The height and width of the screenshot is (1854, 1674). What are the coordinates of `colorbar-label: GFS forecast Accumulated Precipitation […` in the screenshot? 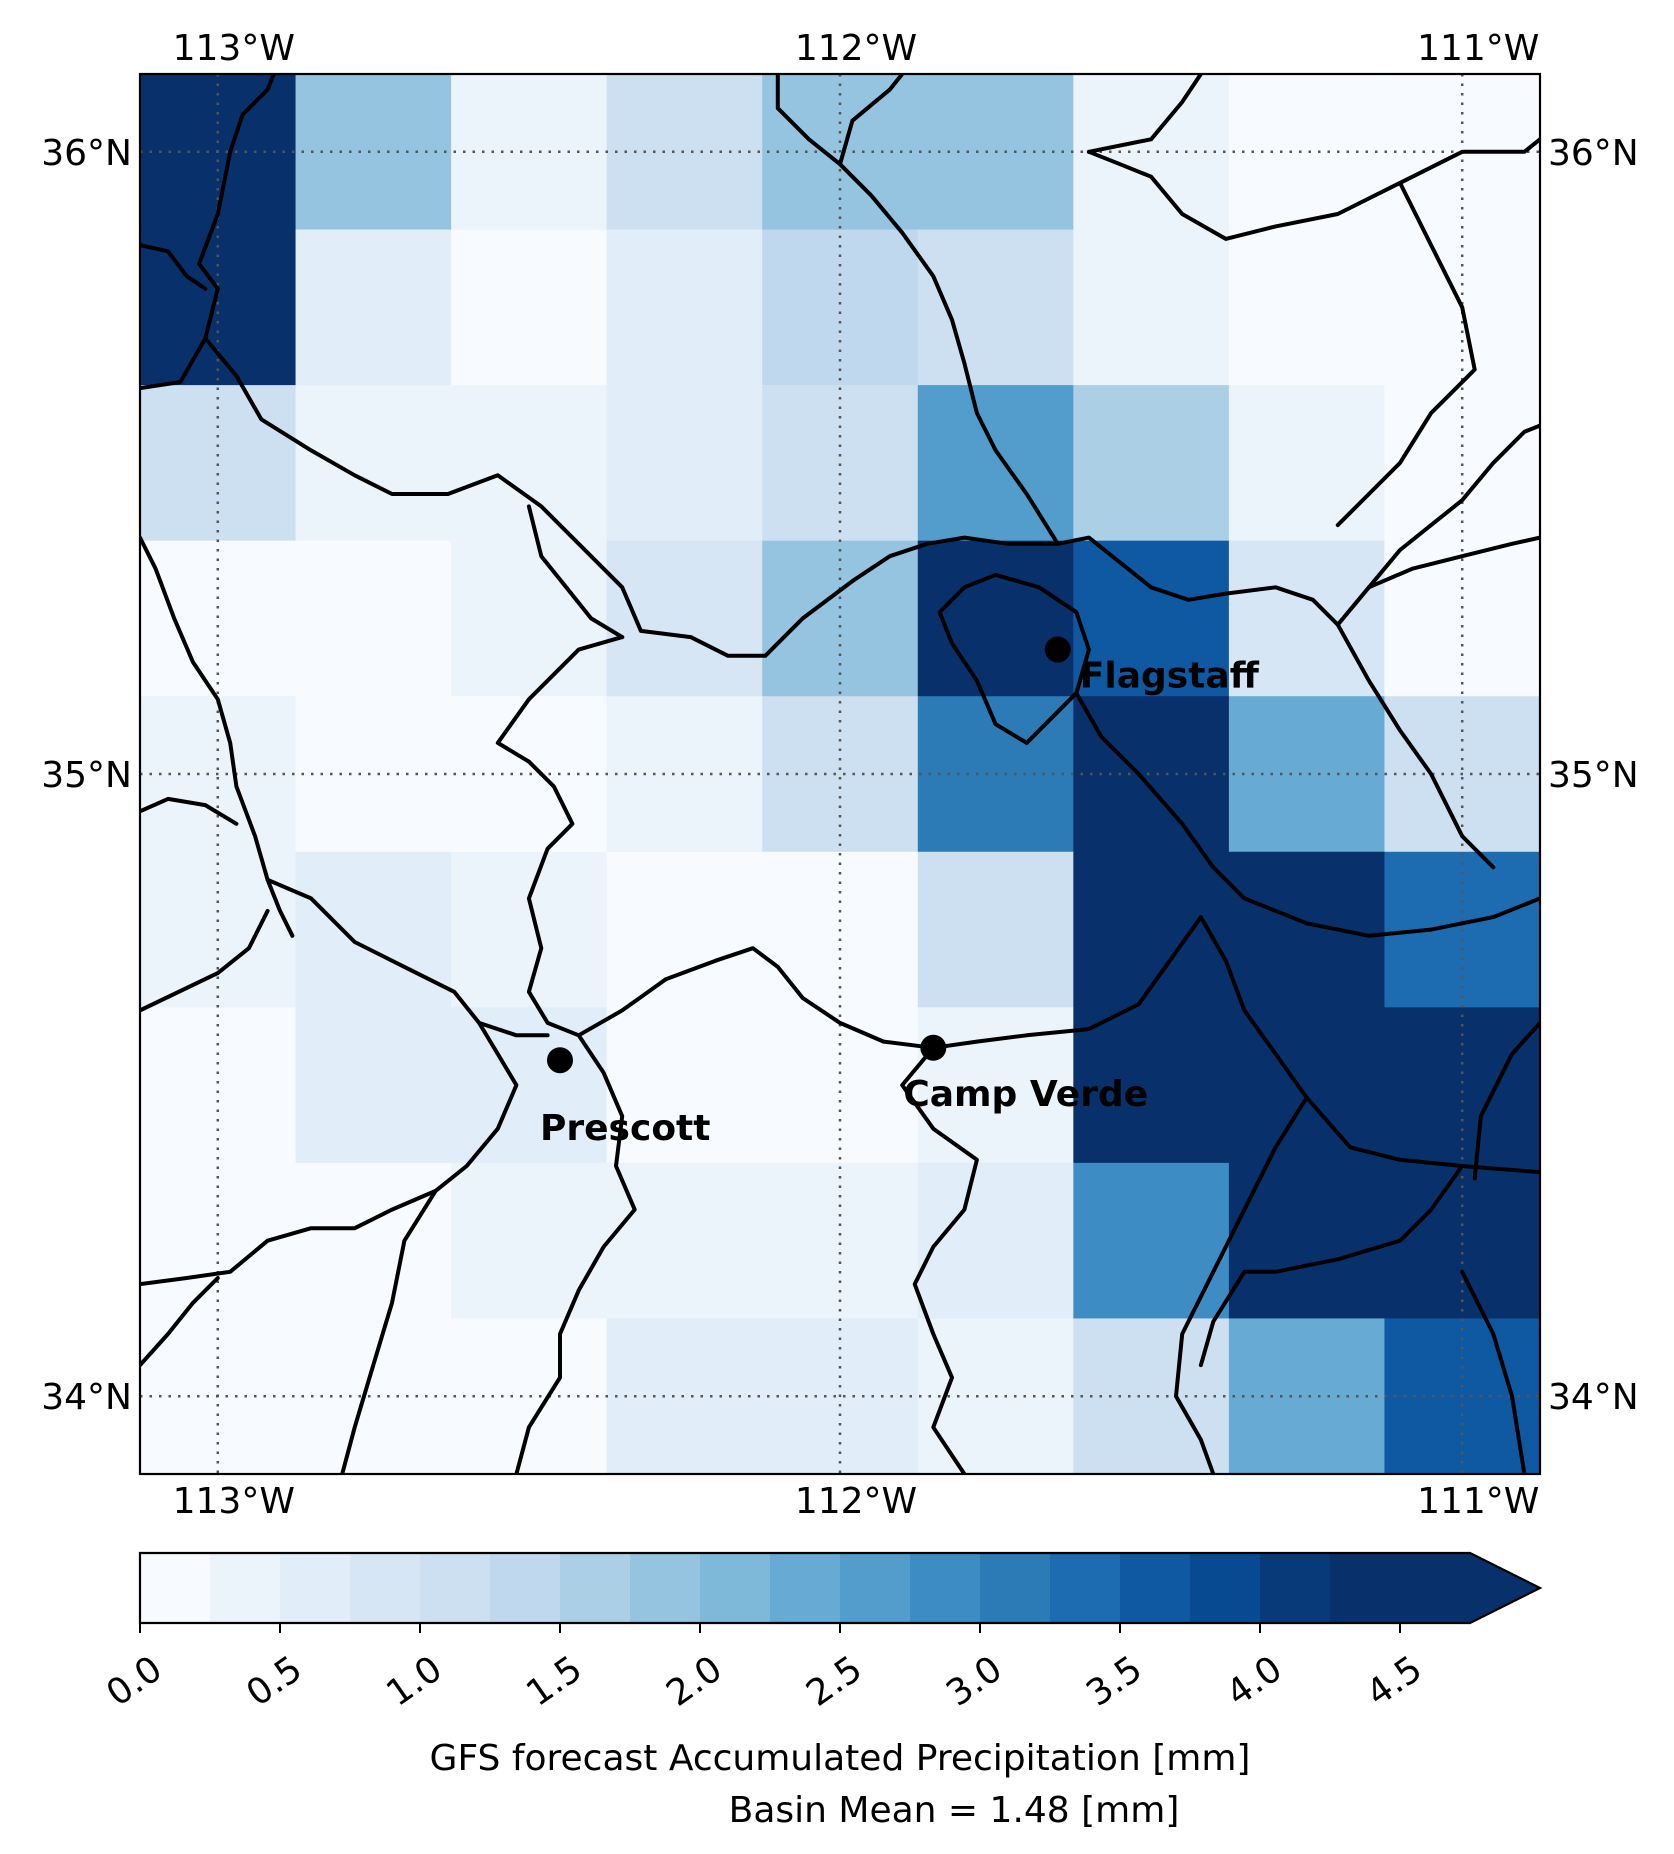 It's located at (840, 1758).